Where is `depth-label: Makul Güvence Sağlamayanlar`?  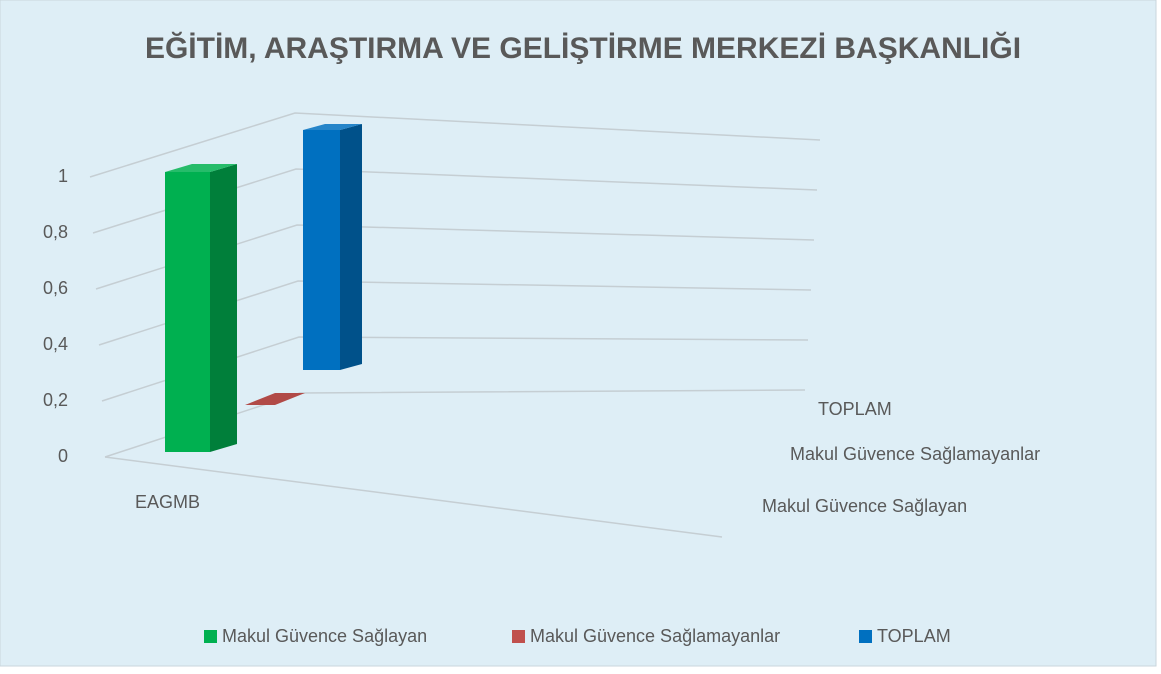 depth-label: Makul Güvence Sağlamayanlar is located at coordinates (915, 454).